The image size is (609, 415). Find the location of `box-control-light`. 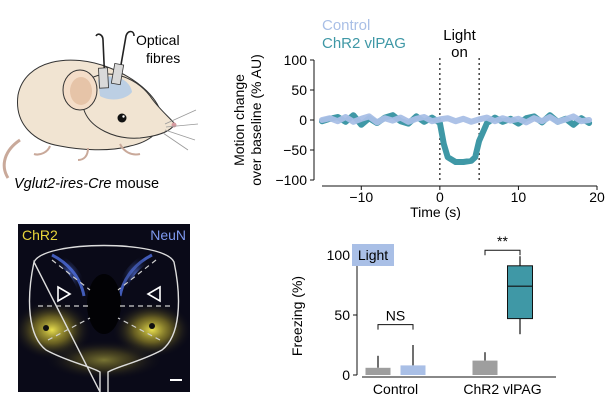

box-control-light is located at coordinates (413, 370).